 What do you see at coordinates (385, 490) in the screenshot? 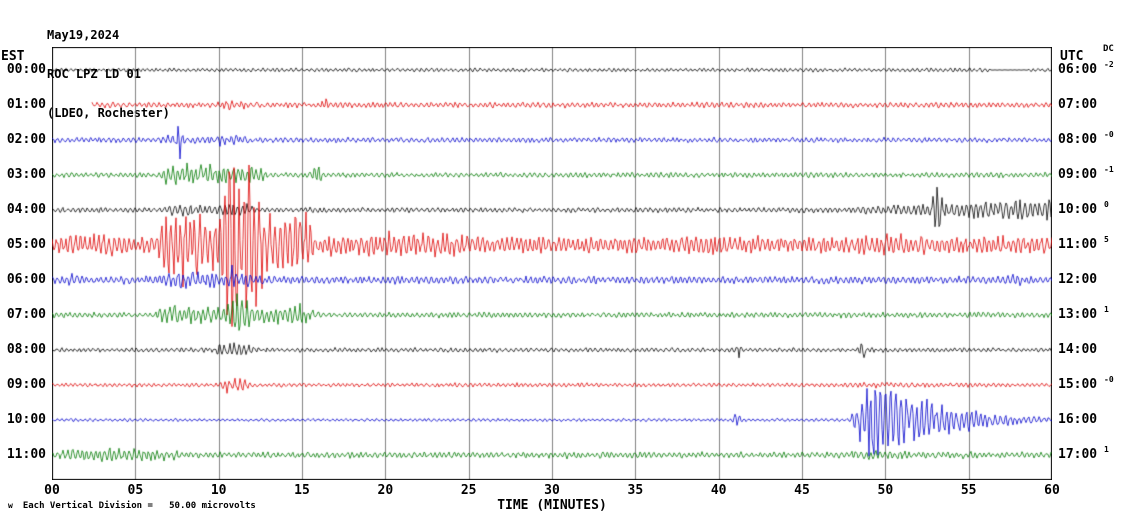
I see `x-tick-label: 20` at bounding box center [385, 490].